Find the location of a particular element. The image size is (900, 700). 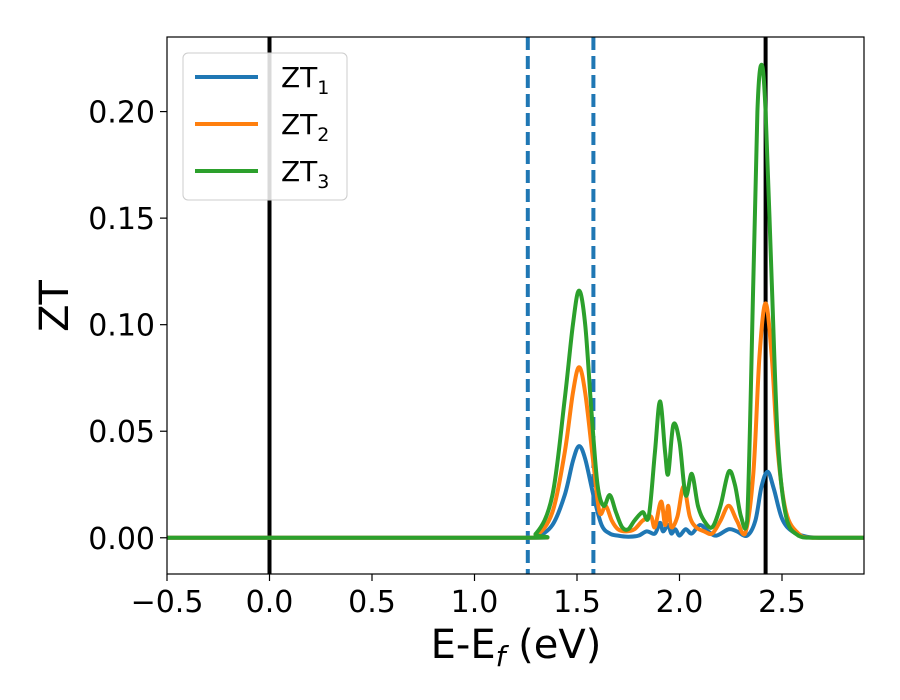

y-axis-label: ZT is located at coordinates (55, 306).